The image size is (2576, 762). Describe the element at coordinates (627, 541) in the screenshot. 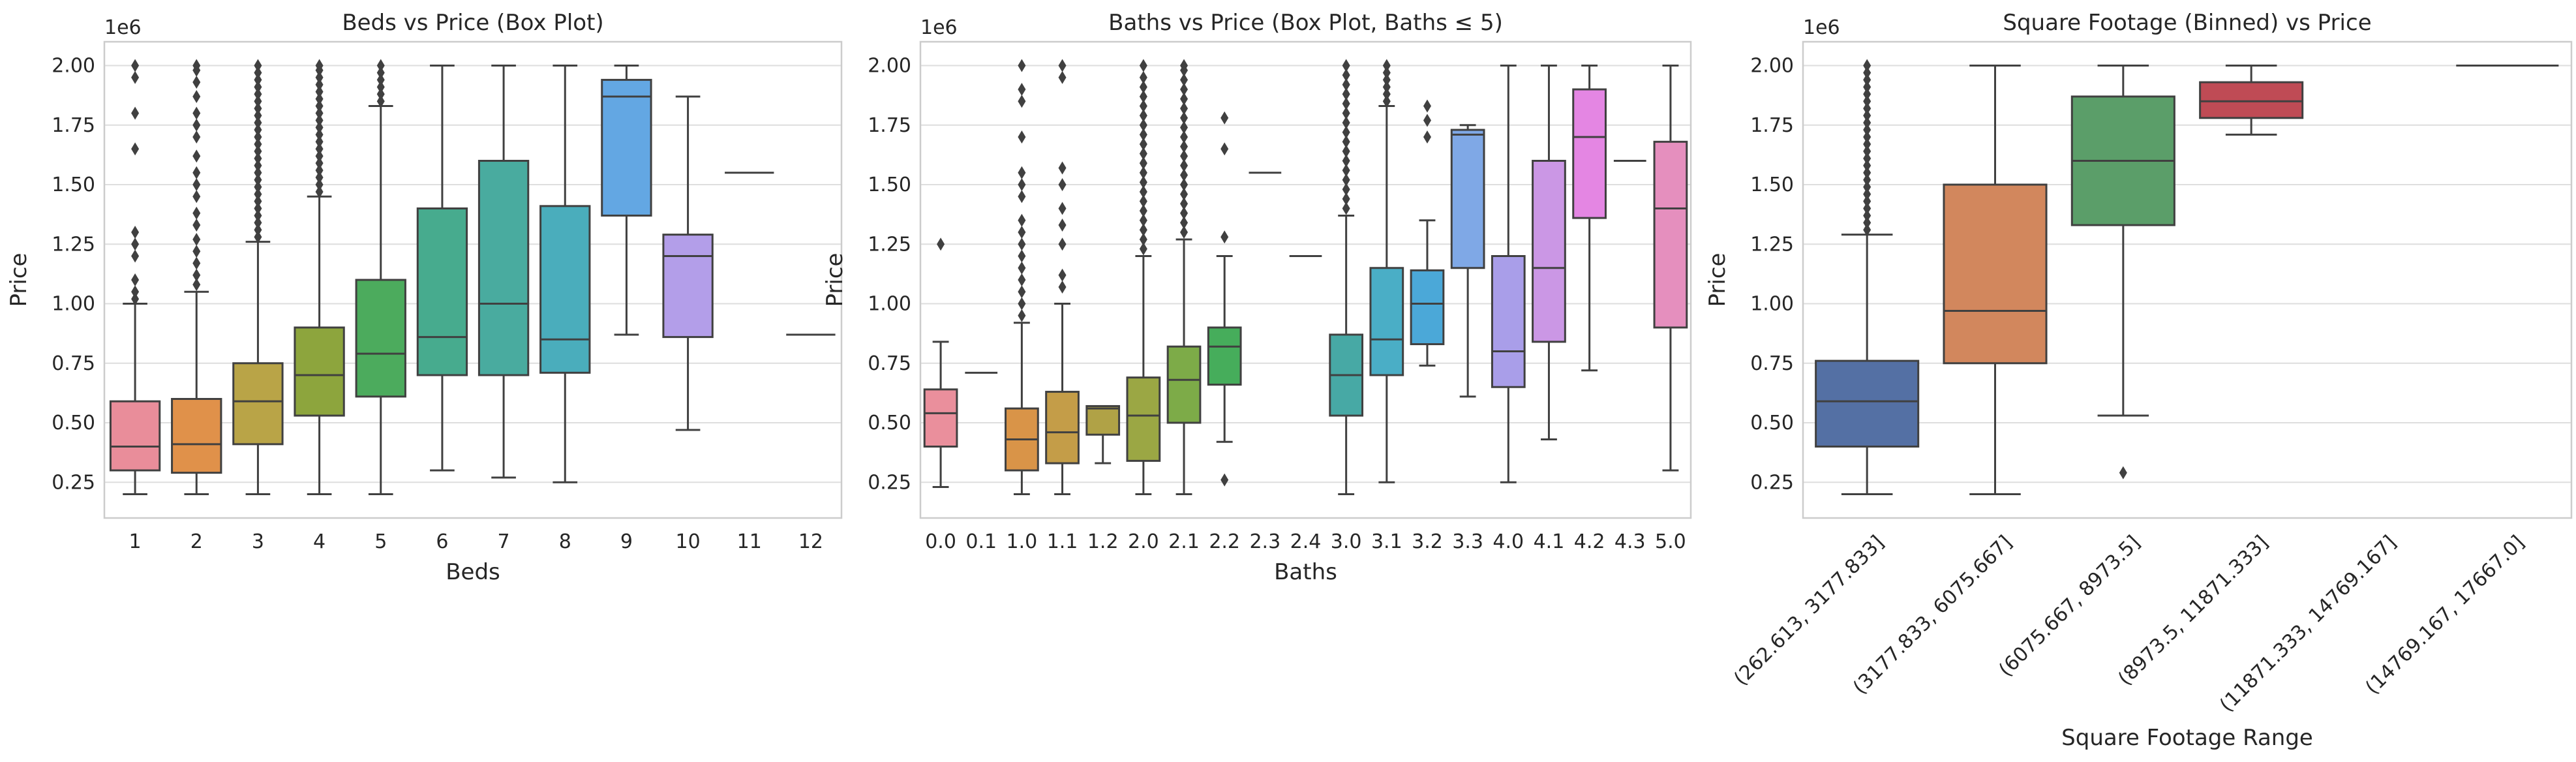

I see `beds-x-tick-label: 9` at that location.